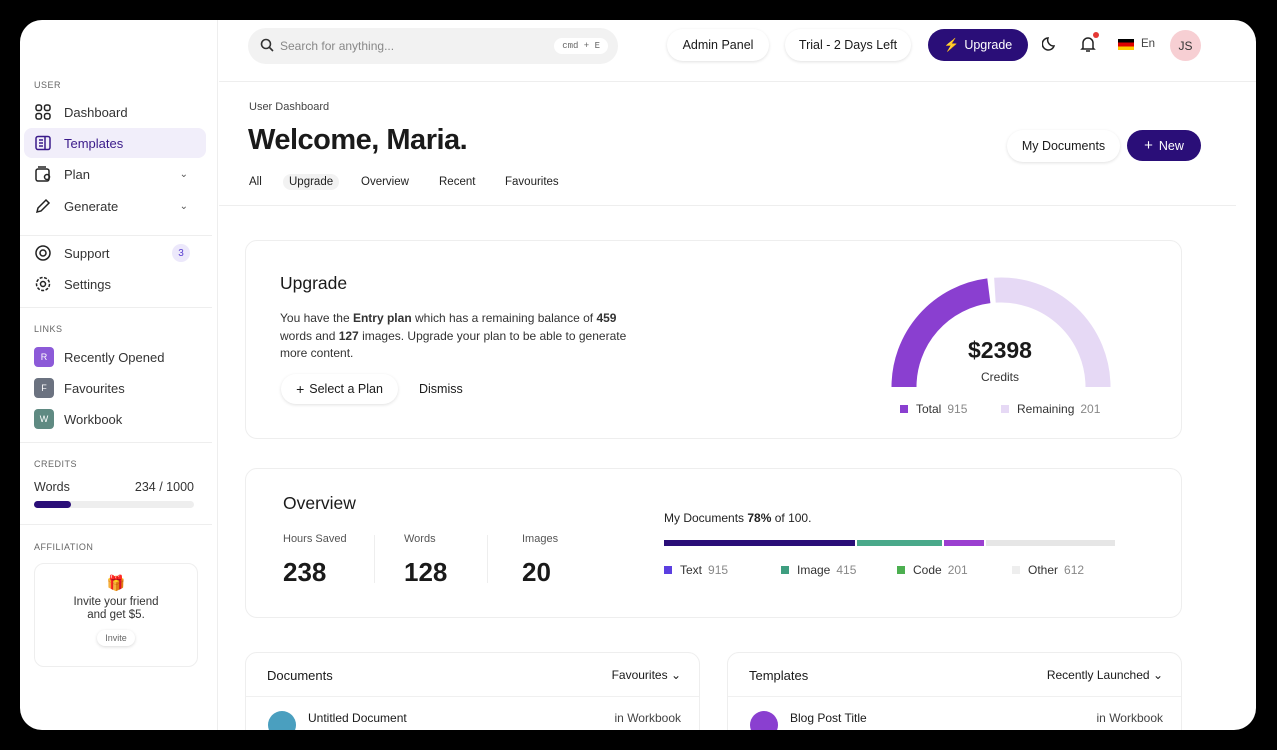 The width and height of the screenshot is (1277, 750). Describe the element at coordinates (848, 45) in the screenshot. I see `trial-button: Trial - 2 Days Left` at that location.